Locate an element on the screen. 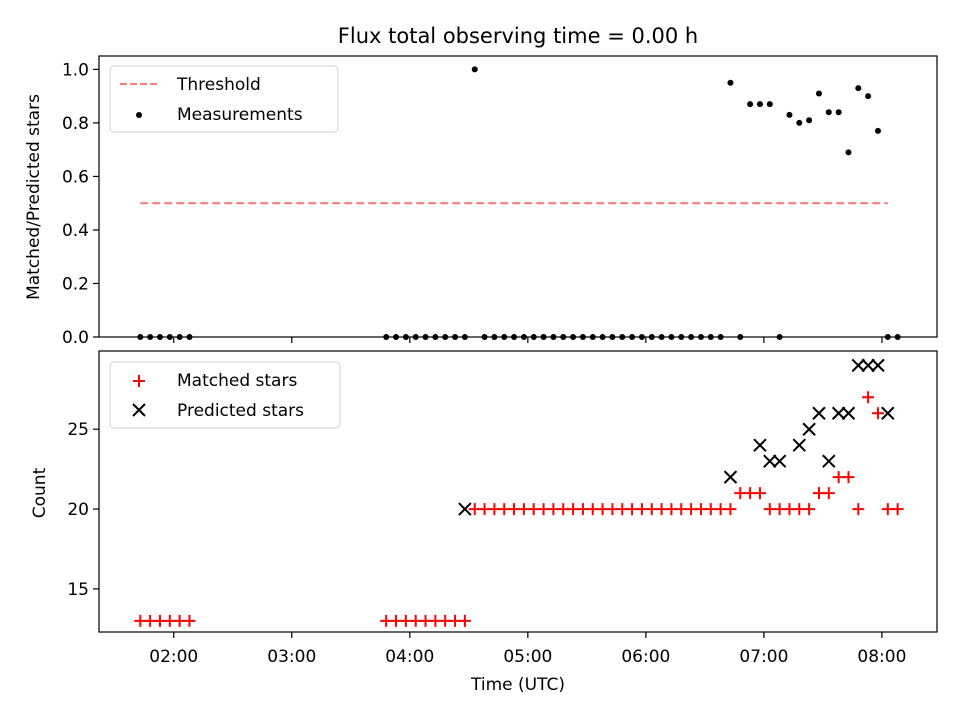  y-tick-label: 0.0 is located at coordinates (75, 338).